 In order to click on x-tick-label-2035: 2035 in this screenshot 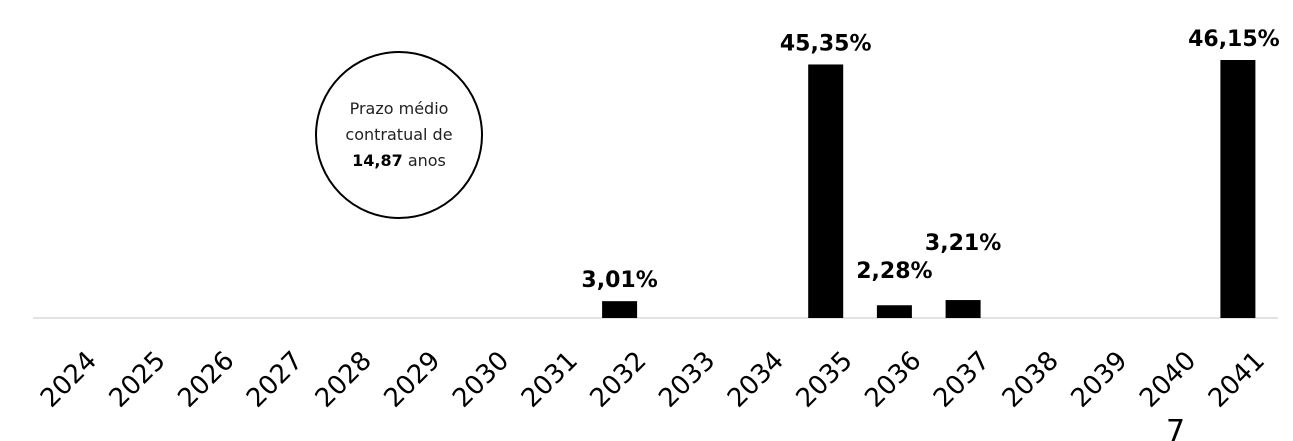, I will do `click(825, 380)`.